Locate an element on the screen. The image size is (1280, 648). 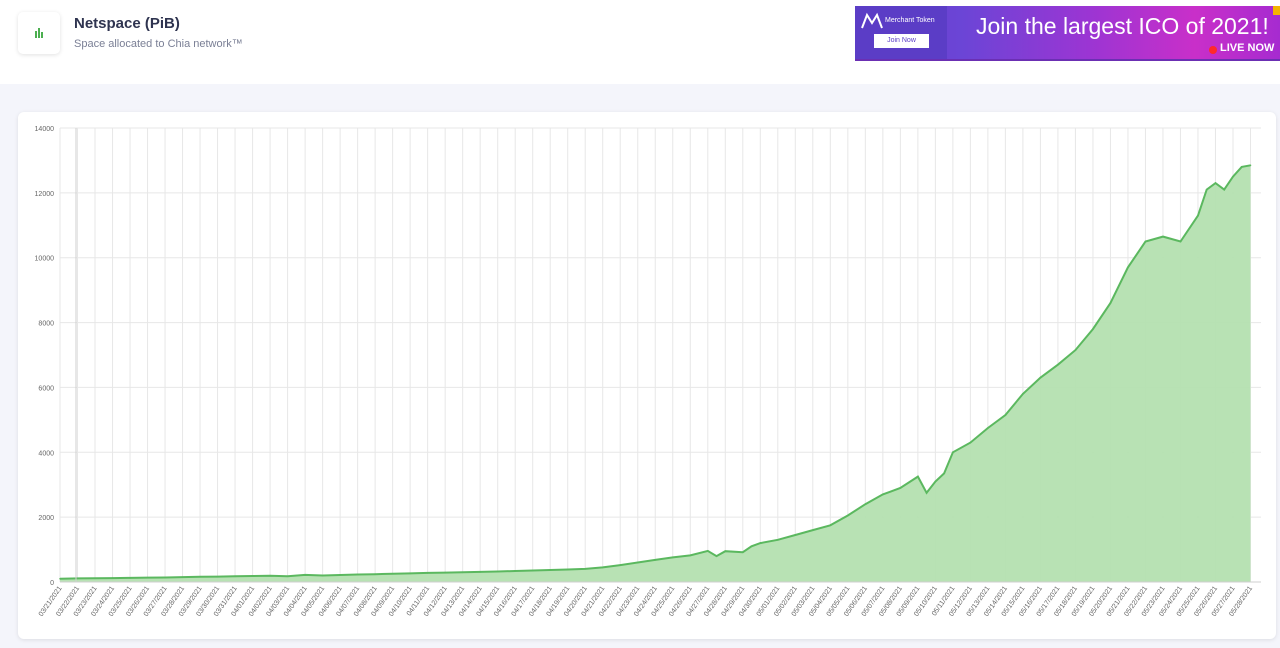
ad-brand-panel: Merchant Token Join Now is located at coordinates (901, 32).